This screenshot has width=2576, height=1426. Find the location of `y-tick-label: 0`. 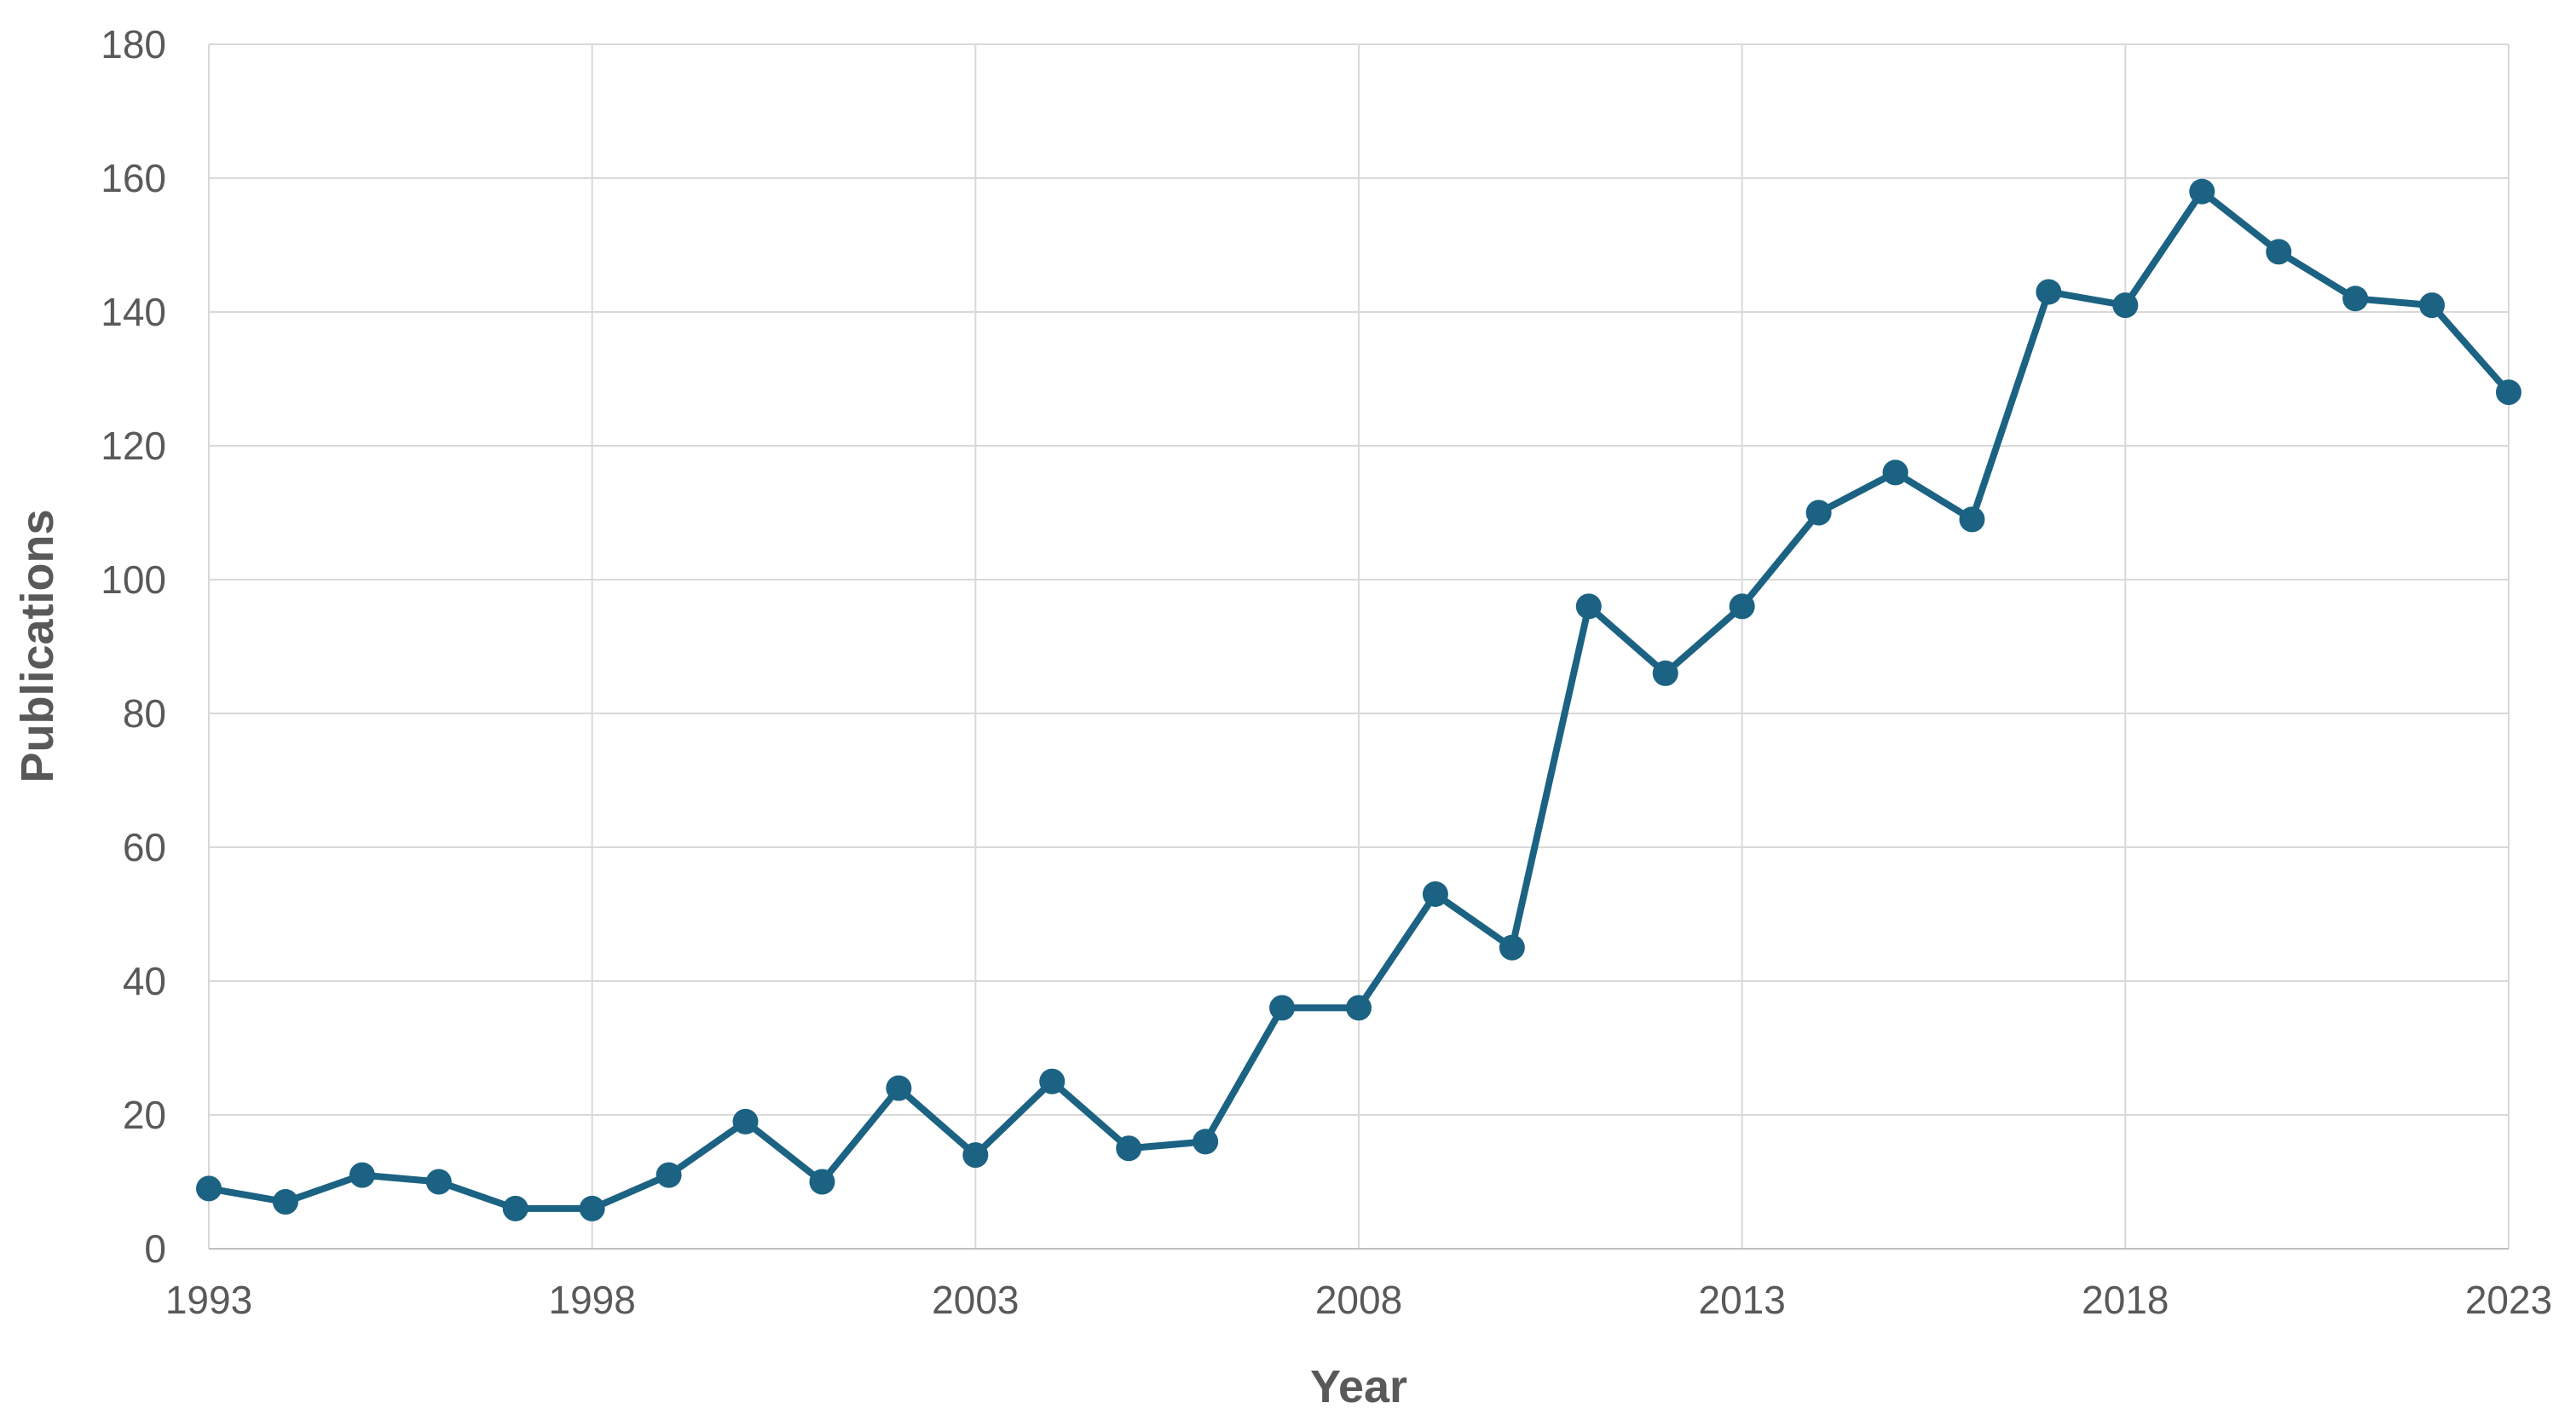

y-tick-label: 0 is located at coordinates (155, 1249).